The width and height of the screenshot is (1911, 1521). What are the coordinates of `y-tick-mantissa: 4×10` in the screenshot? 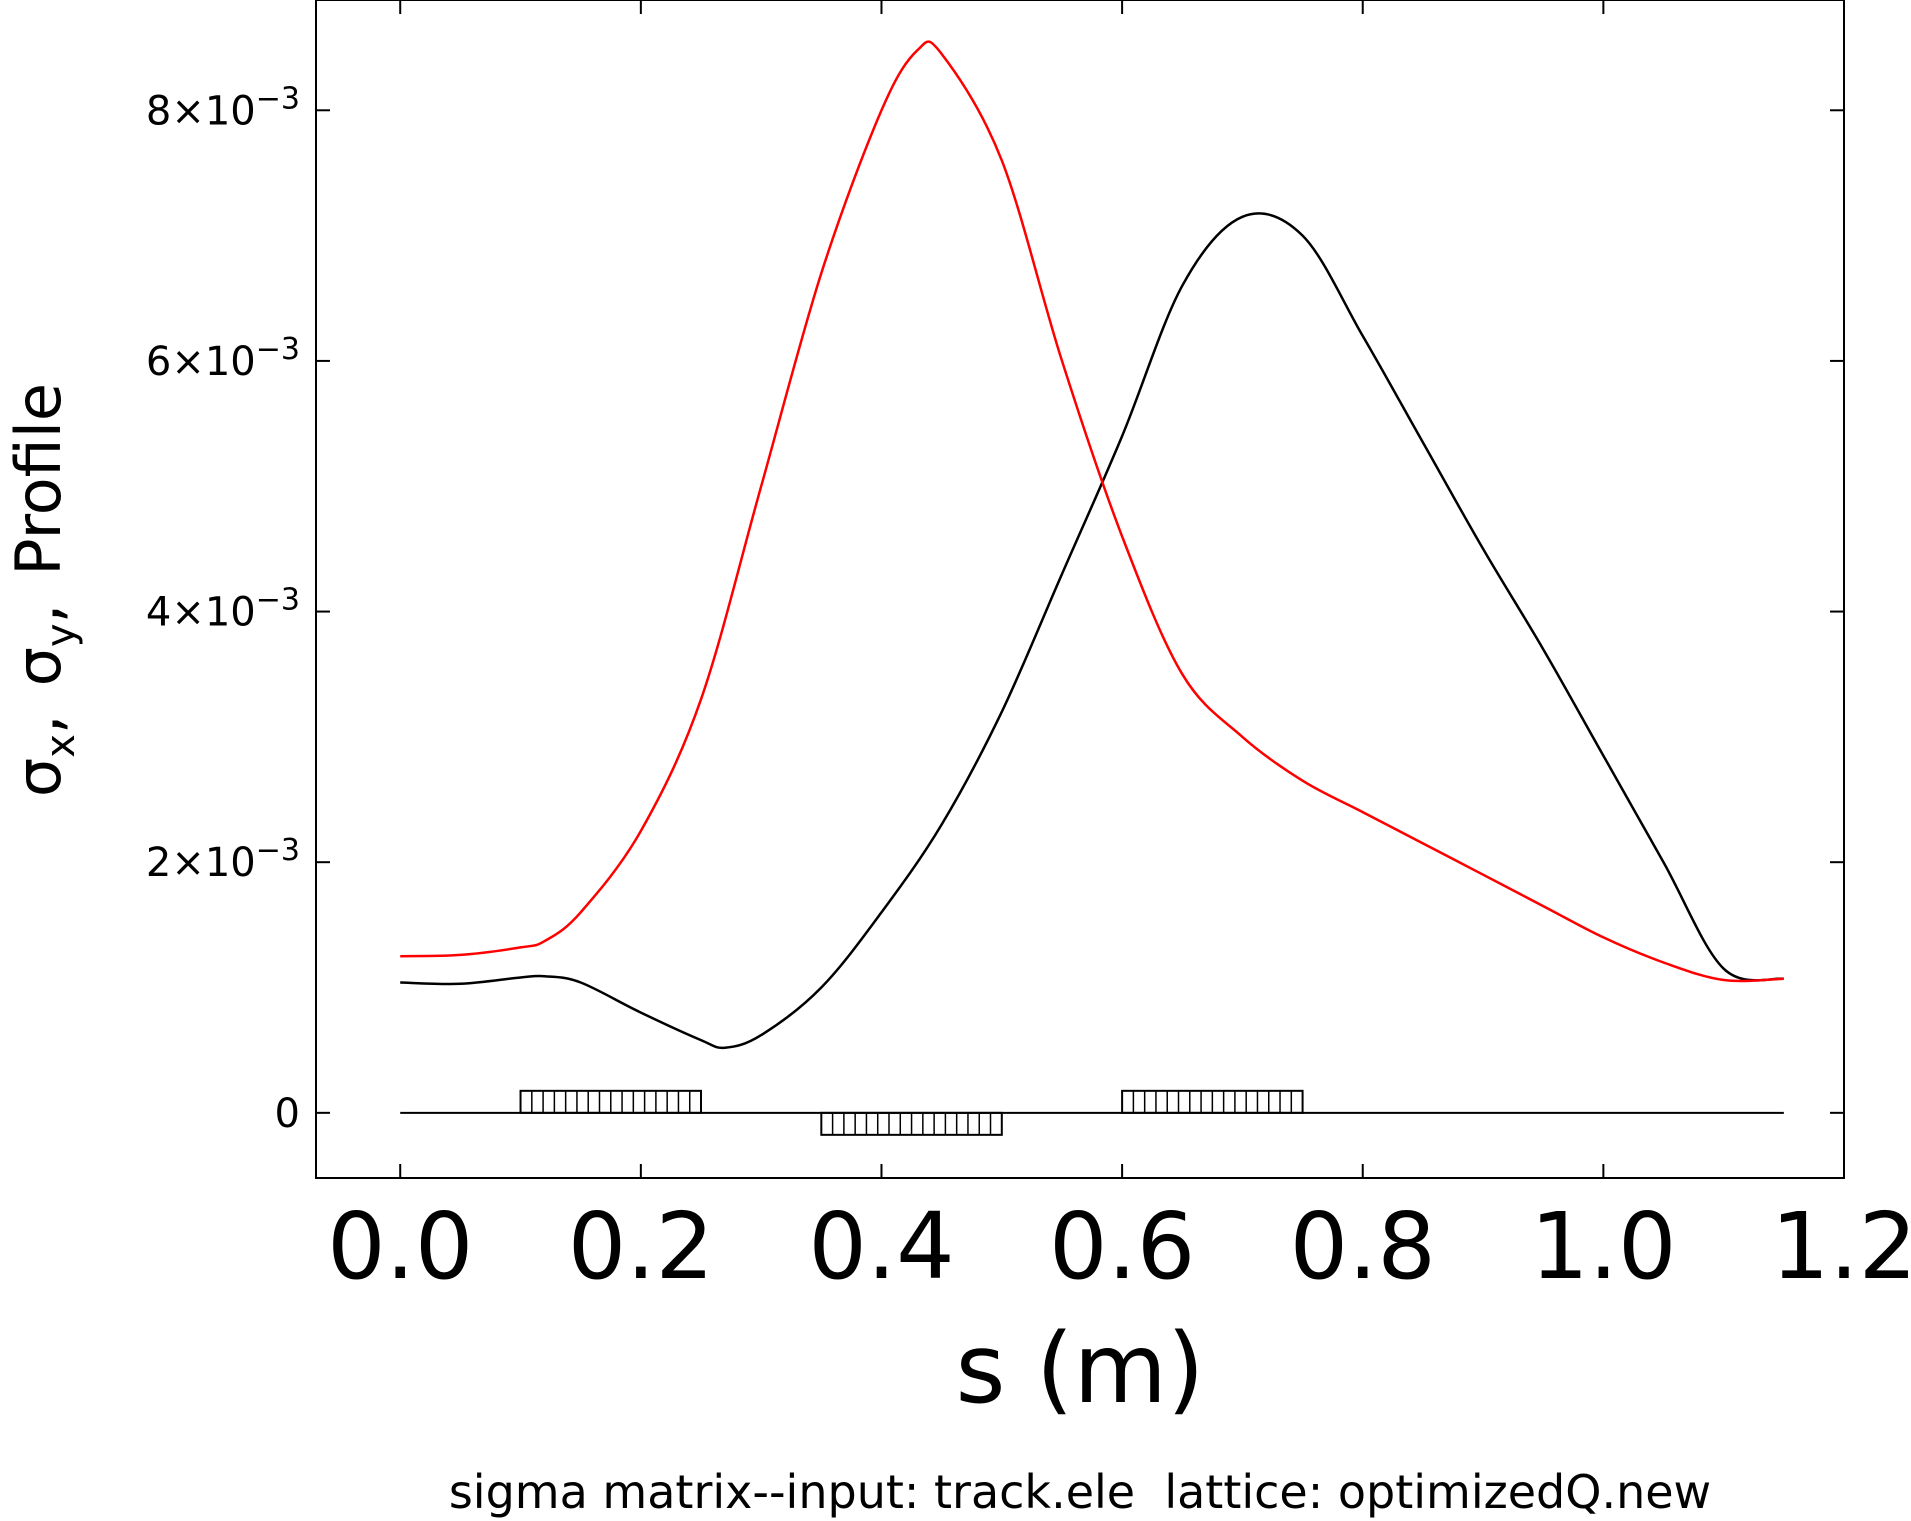 It's located at (201, 613).